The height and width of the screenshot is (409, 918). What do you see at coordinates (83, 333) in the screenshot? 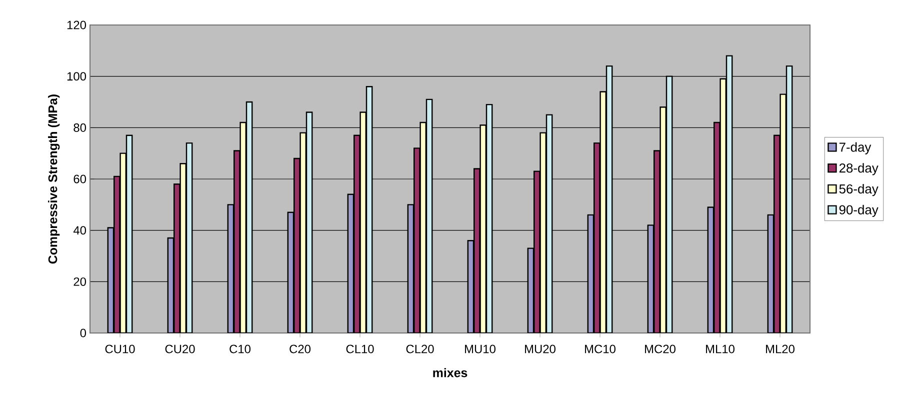
I see `y-tick-label: 0` at bounding box center [83, 333].